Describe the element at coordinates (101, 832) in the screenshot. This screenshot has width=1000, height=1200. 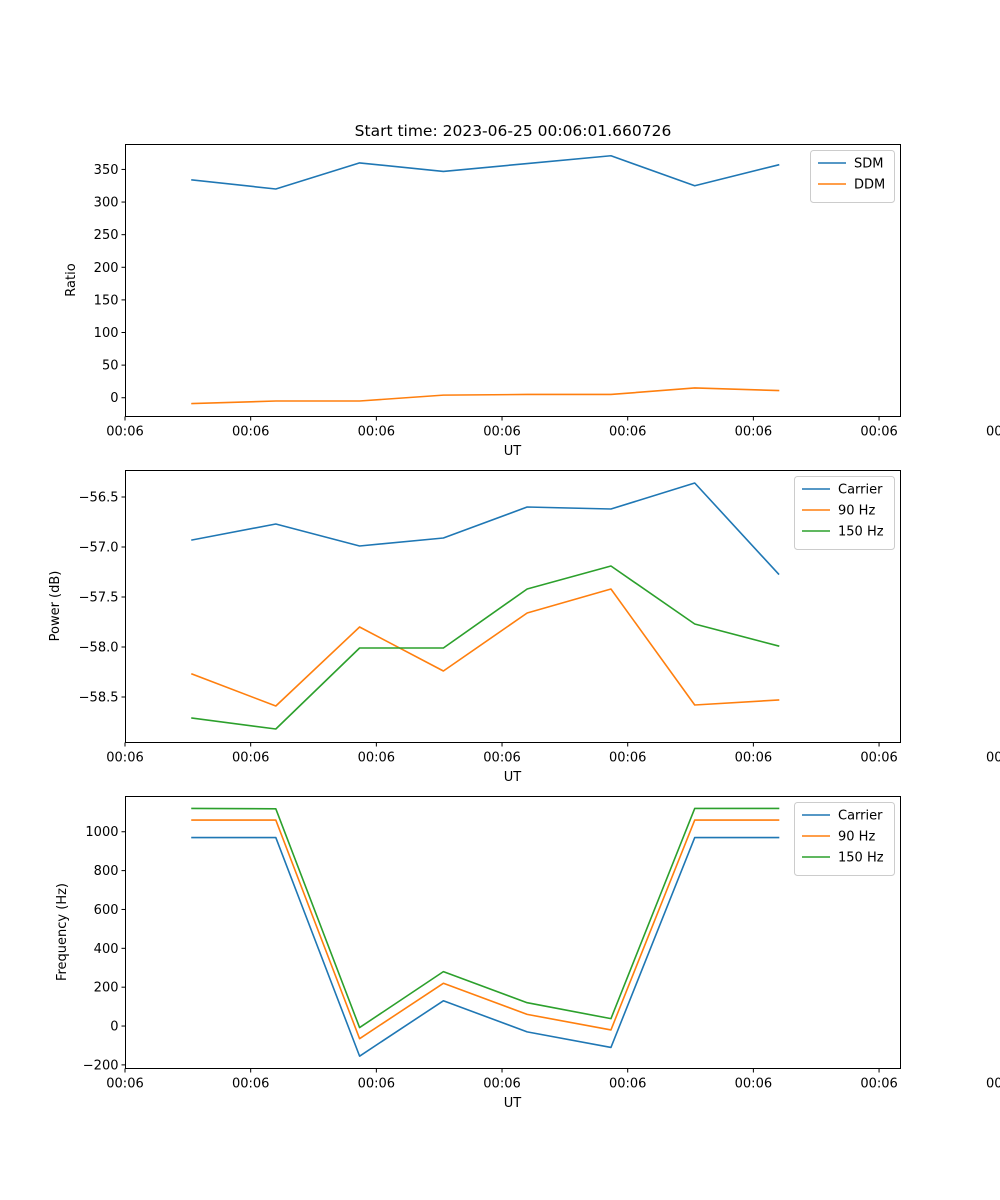
I see `y-tick-label-frequency-6: 1000` at that location.